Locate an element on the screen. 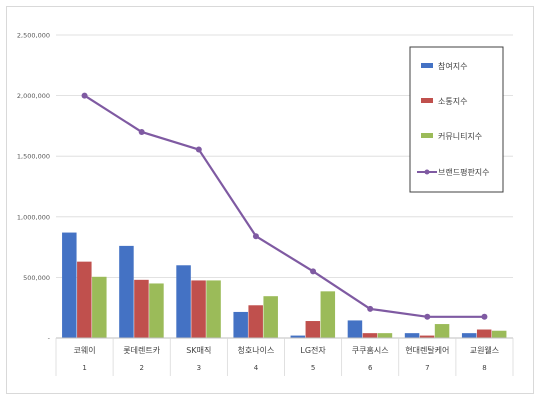  x-category-label: LG전자 is located at coordinates (313, 350).